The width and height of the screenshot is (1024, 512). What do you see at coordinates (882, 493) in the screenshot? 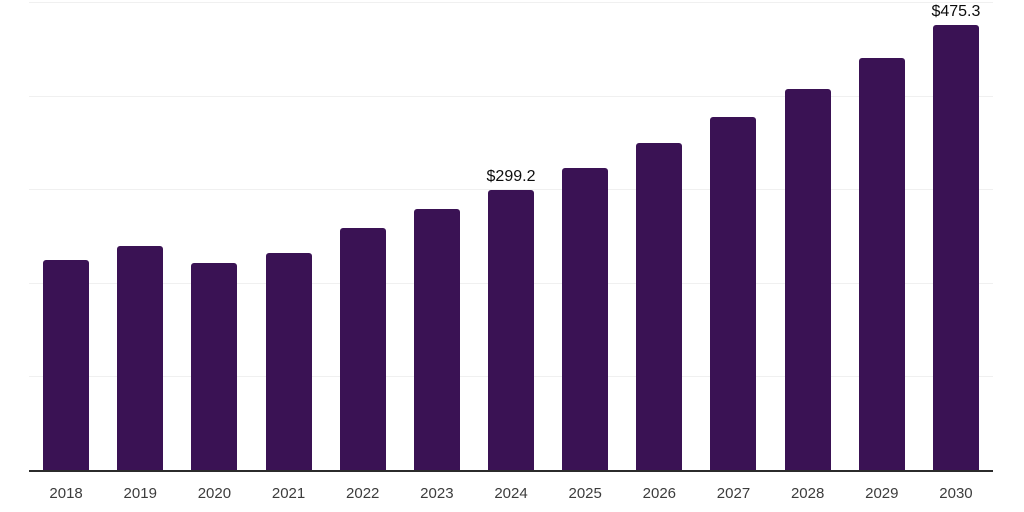
I see `x-tick-2029: 2029` at bounding box center [882, 493].